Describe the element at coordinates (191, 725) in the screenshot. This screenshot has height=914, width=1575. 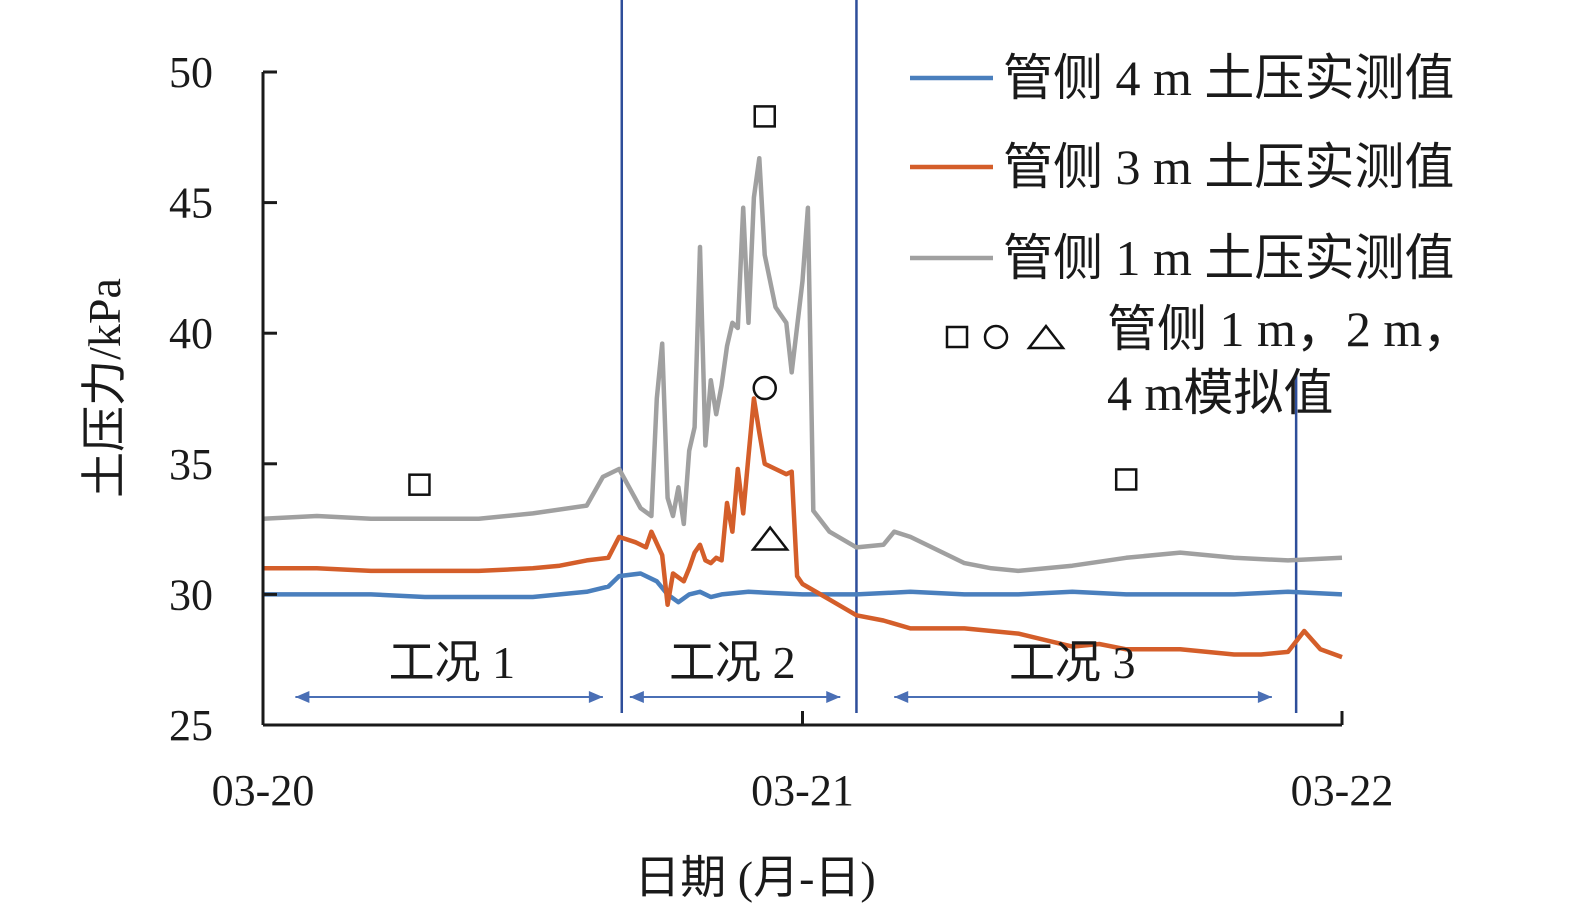
I see `y-tick-label: 25` at that location.